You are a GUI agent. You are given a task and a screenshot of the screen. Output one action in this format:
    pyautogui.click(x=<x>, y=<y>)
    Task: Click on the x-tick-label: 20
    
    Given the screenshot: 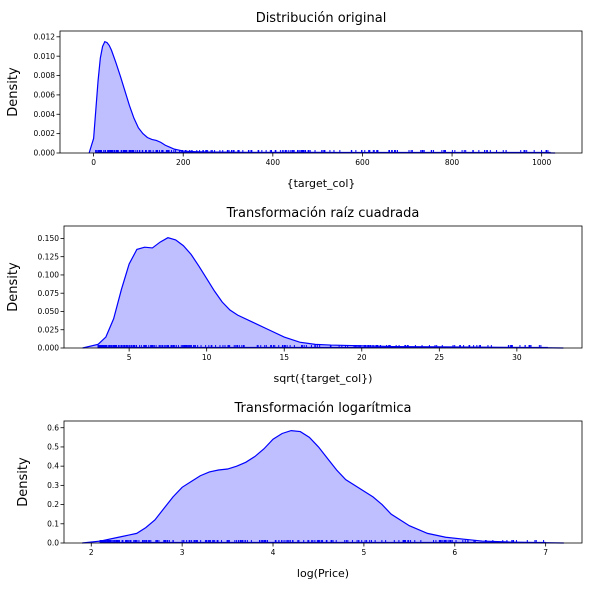 What is the action you would take?
    pyautogui.click(x=362, y=357)
    